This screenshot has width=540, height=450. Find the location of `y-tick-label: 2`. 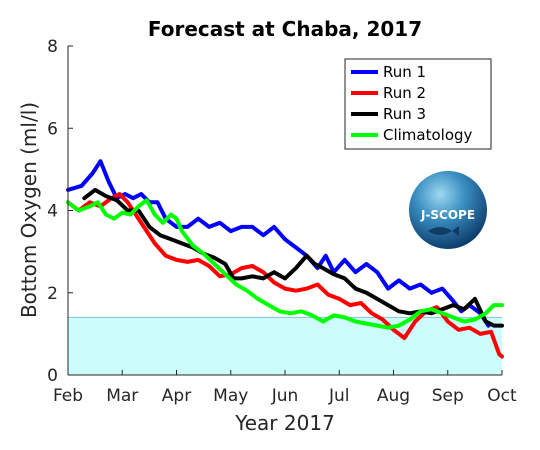

y-tick-label: 2 is located at coordinates (52, 294).